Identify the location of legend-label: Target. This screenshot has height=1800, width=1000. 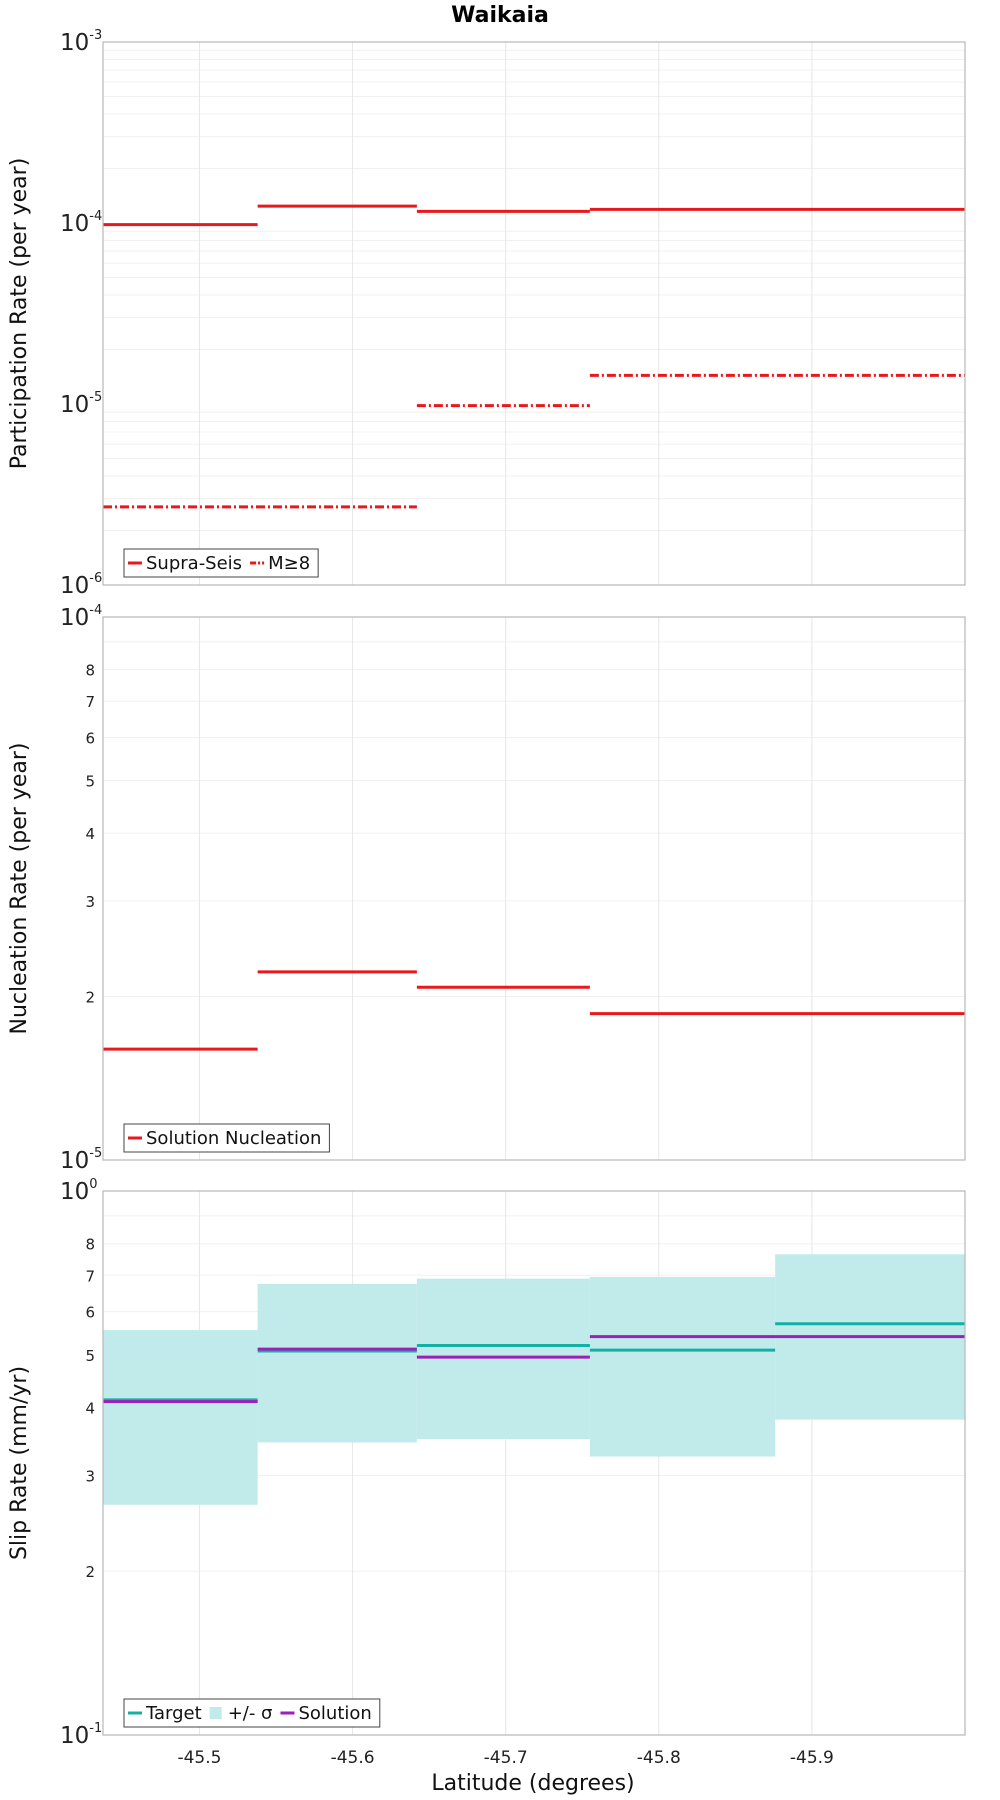
(173, 1713).